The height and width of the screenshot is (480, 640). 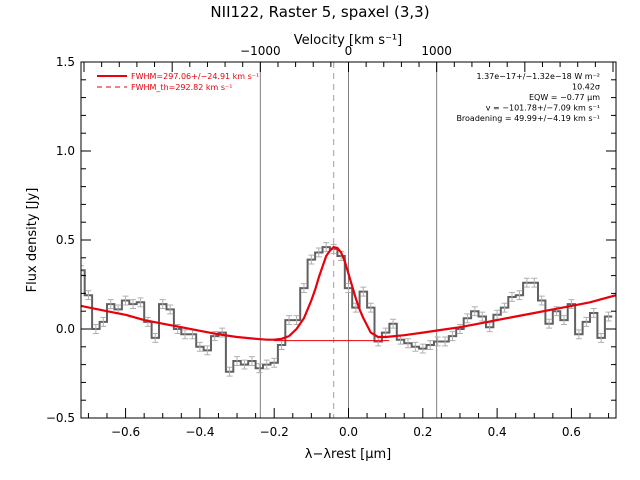 I want to click on legend-label-fwhm: FWHM=297.06+/−24.91 km s⁻¹, so click(x=195, y=76).